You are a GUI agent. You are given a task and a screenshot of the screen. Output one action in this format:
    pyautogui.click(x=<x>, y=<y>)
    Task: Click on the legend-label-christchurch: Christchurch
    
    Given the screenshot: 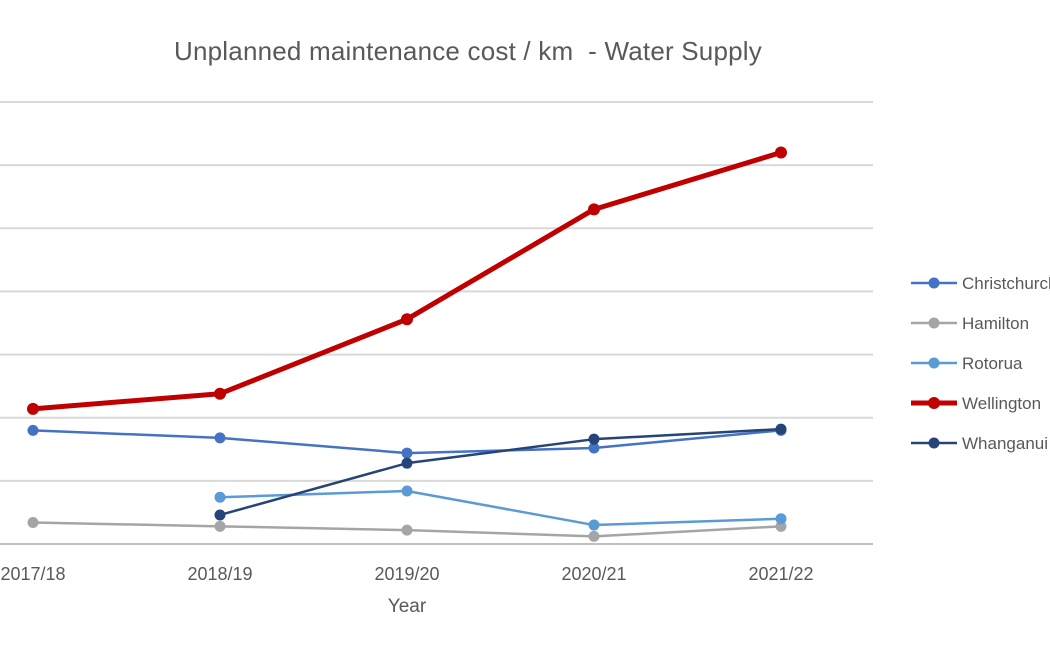 What is the action you would take?
    pyautogui.click(x=1006, y=283)
    